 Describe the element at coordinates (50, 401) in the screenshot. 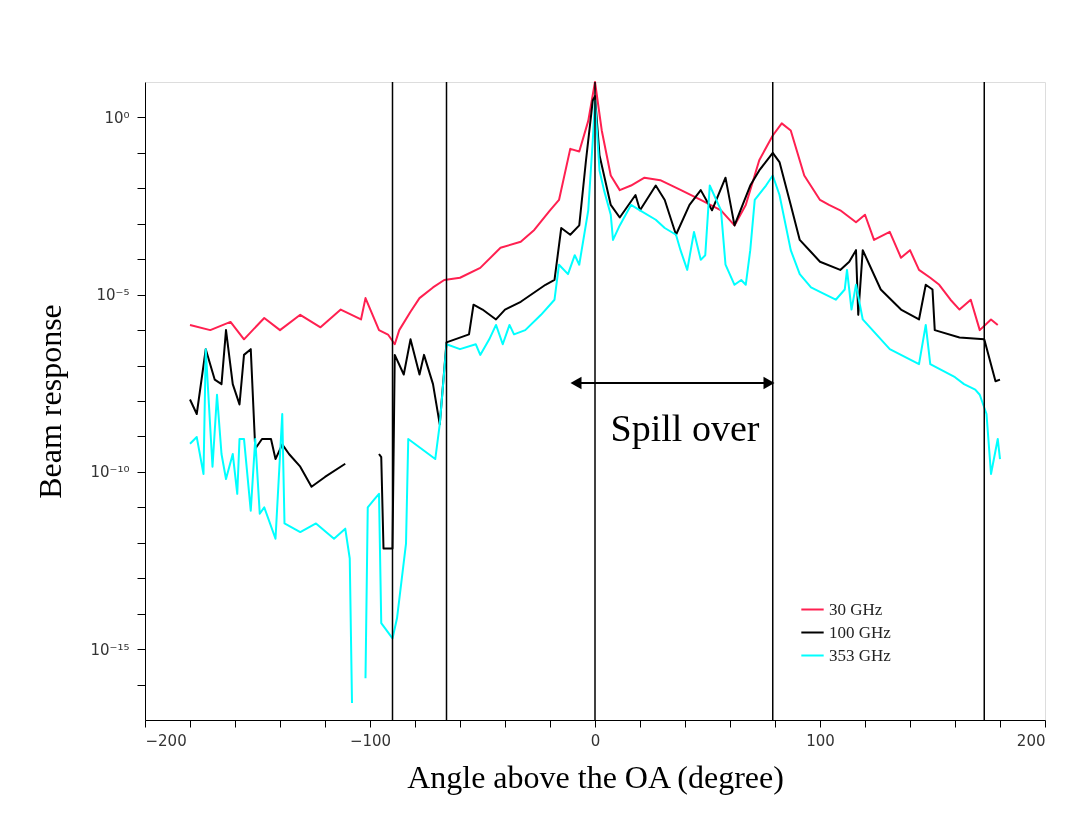

I see `y-axis-title: Beam response` at that location.